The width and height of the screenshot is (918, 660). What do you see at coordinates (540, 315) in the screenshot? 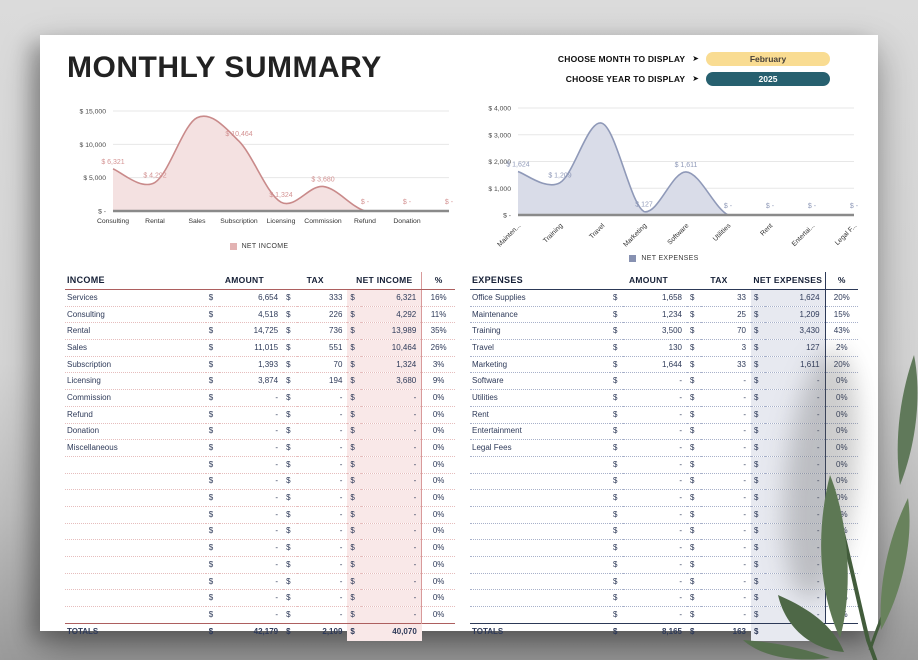
I see `category-cell: Maintenance` at bounding box center [540, 315].